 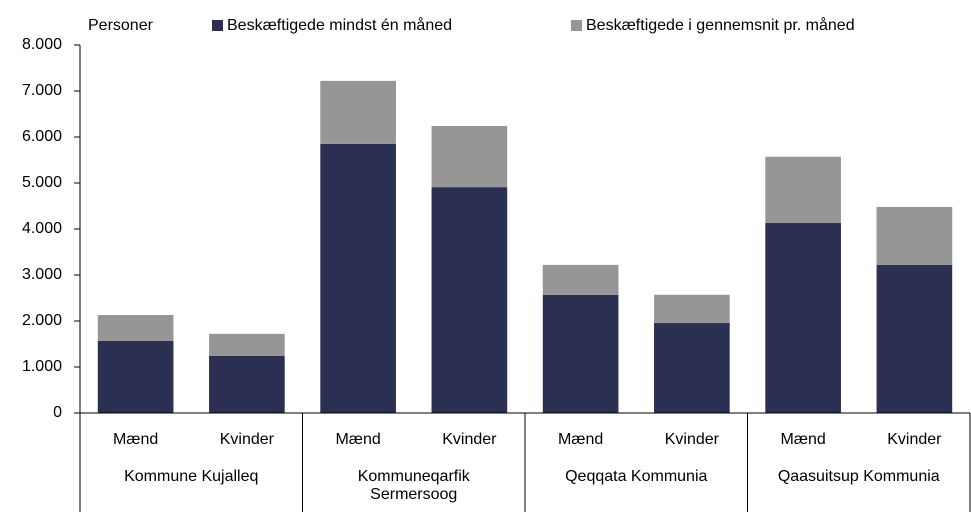 What do you see at coordinates (42, 274) in the screenshot?
I see `y-tick-label: 3.000` at bounding box center [42, 274].